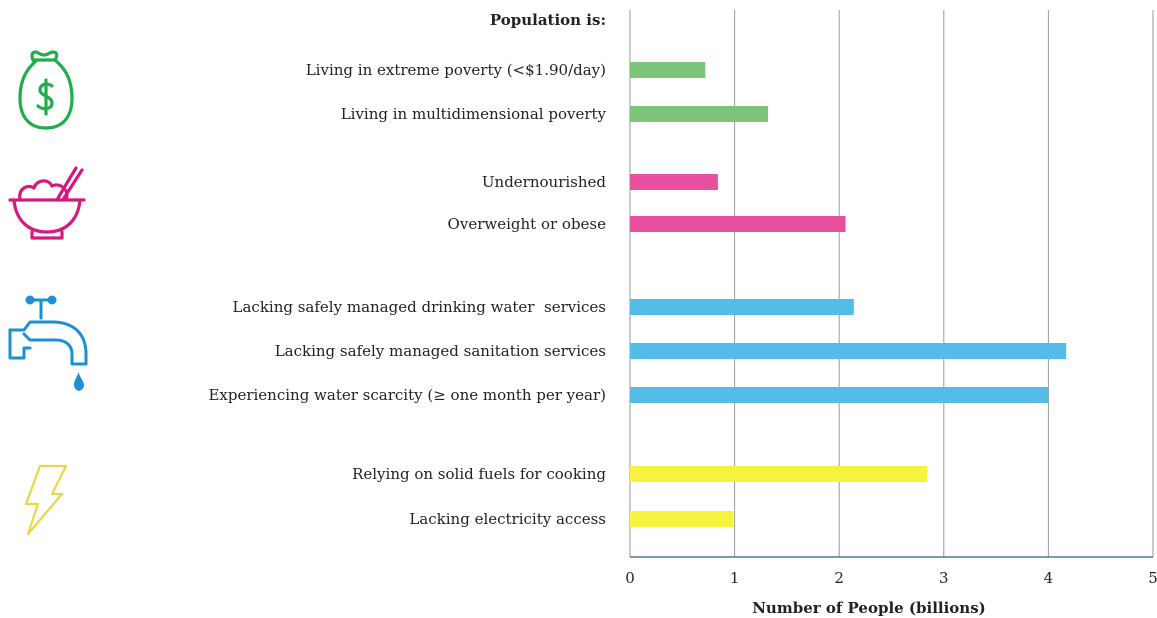 Image resolution: width=1157 pixels, height=618 pixels. I want to click on lightning-bolt-icon, so click(46, 500).